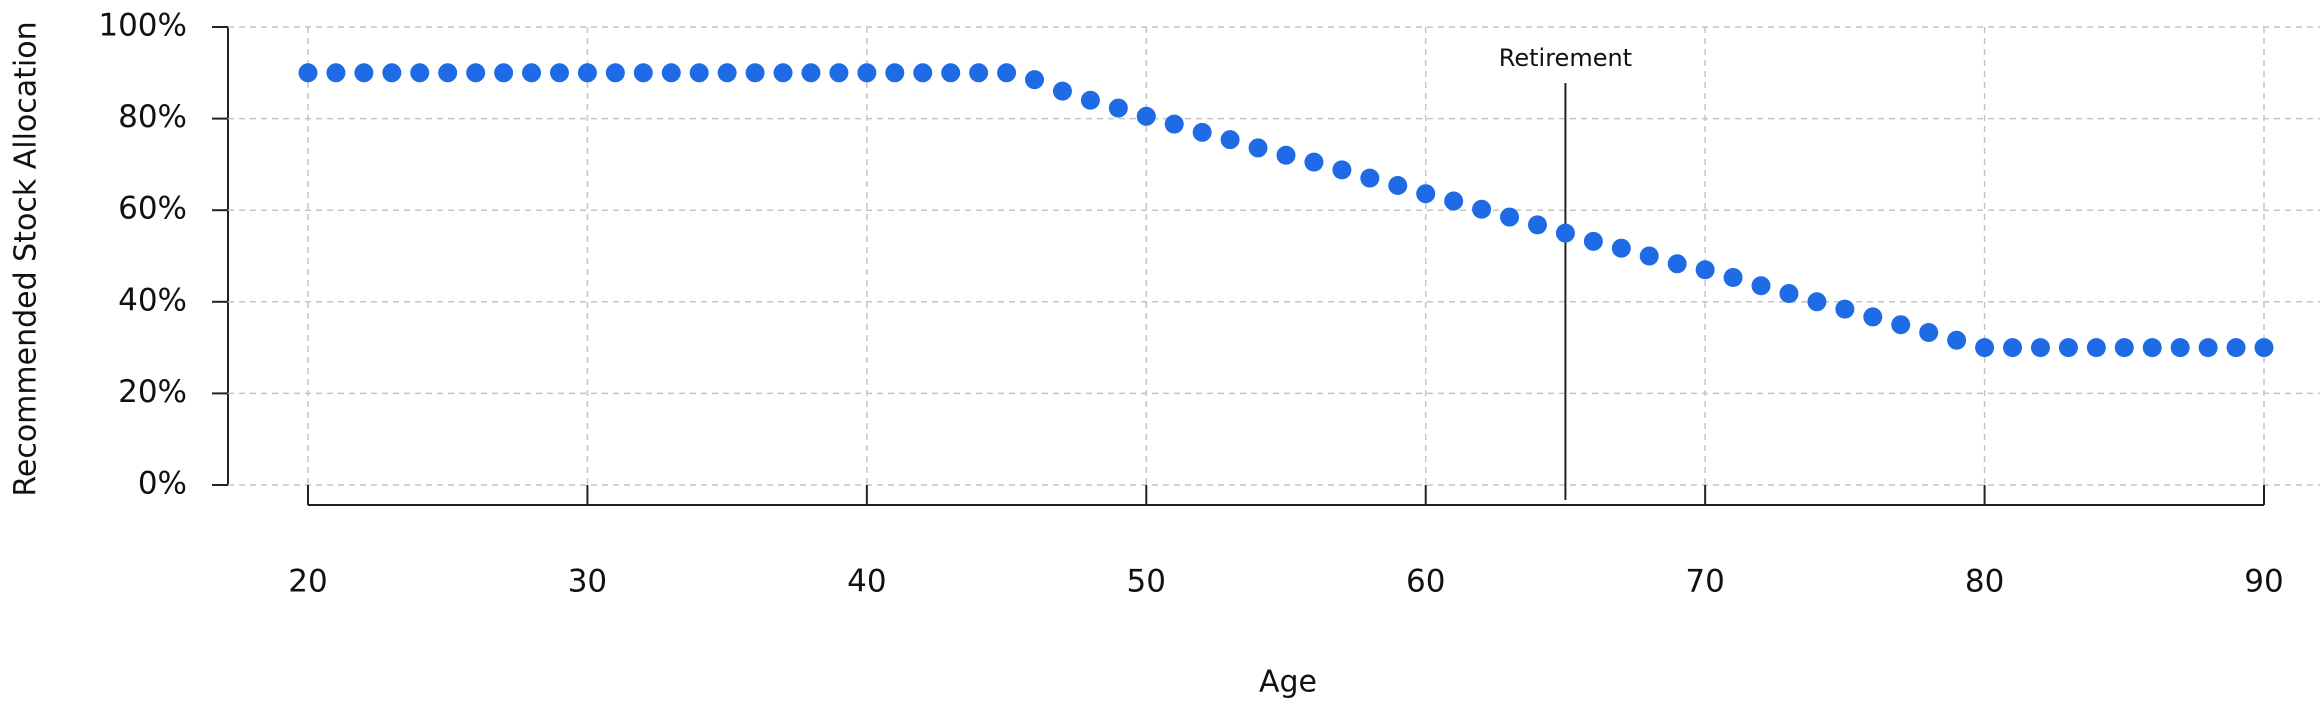  What do you see at coordinates (1146, 582) in the screenshot?
I see `x-tick-label: 50` at bounding box center [1146, 582].